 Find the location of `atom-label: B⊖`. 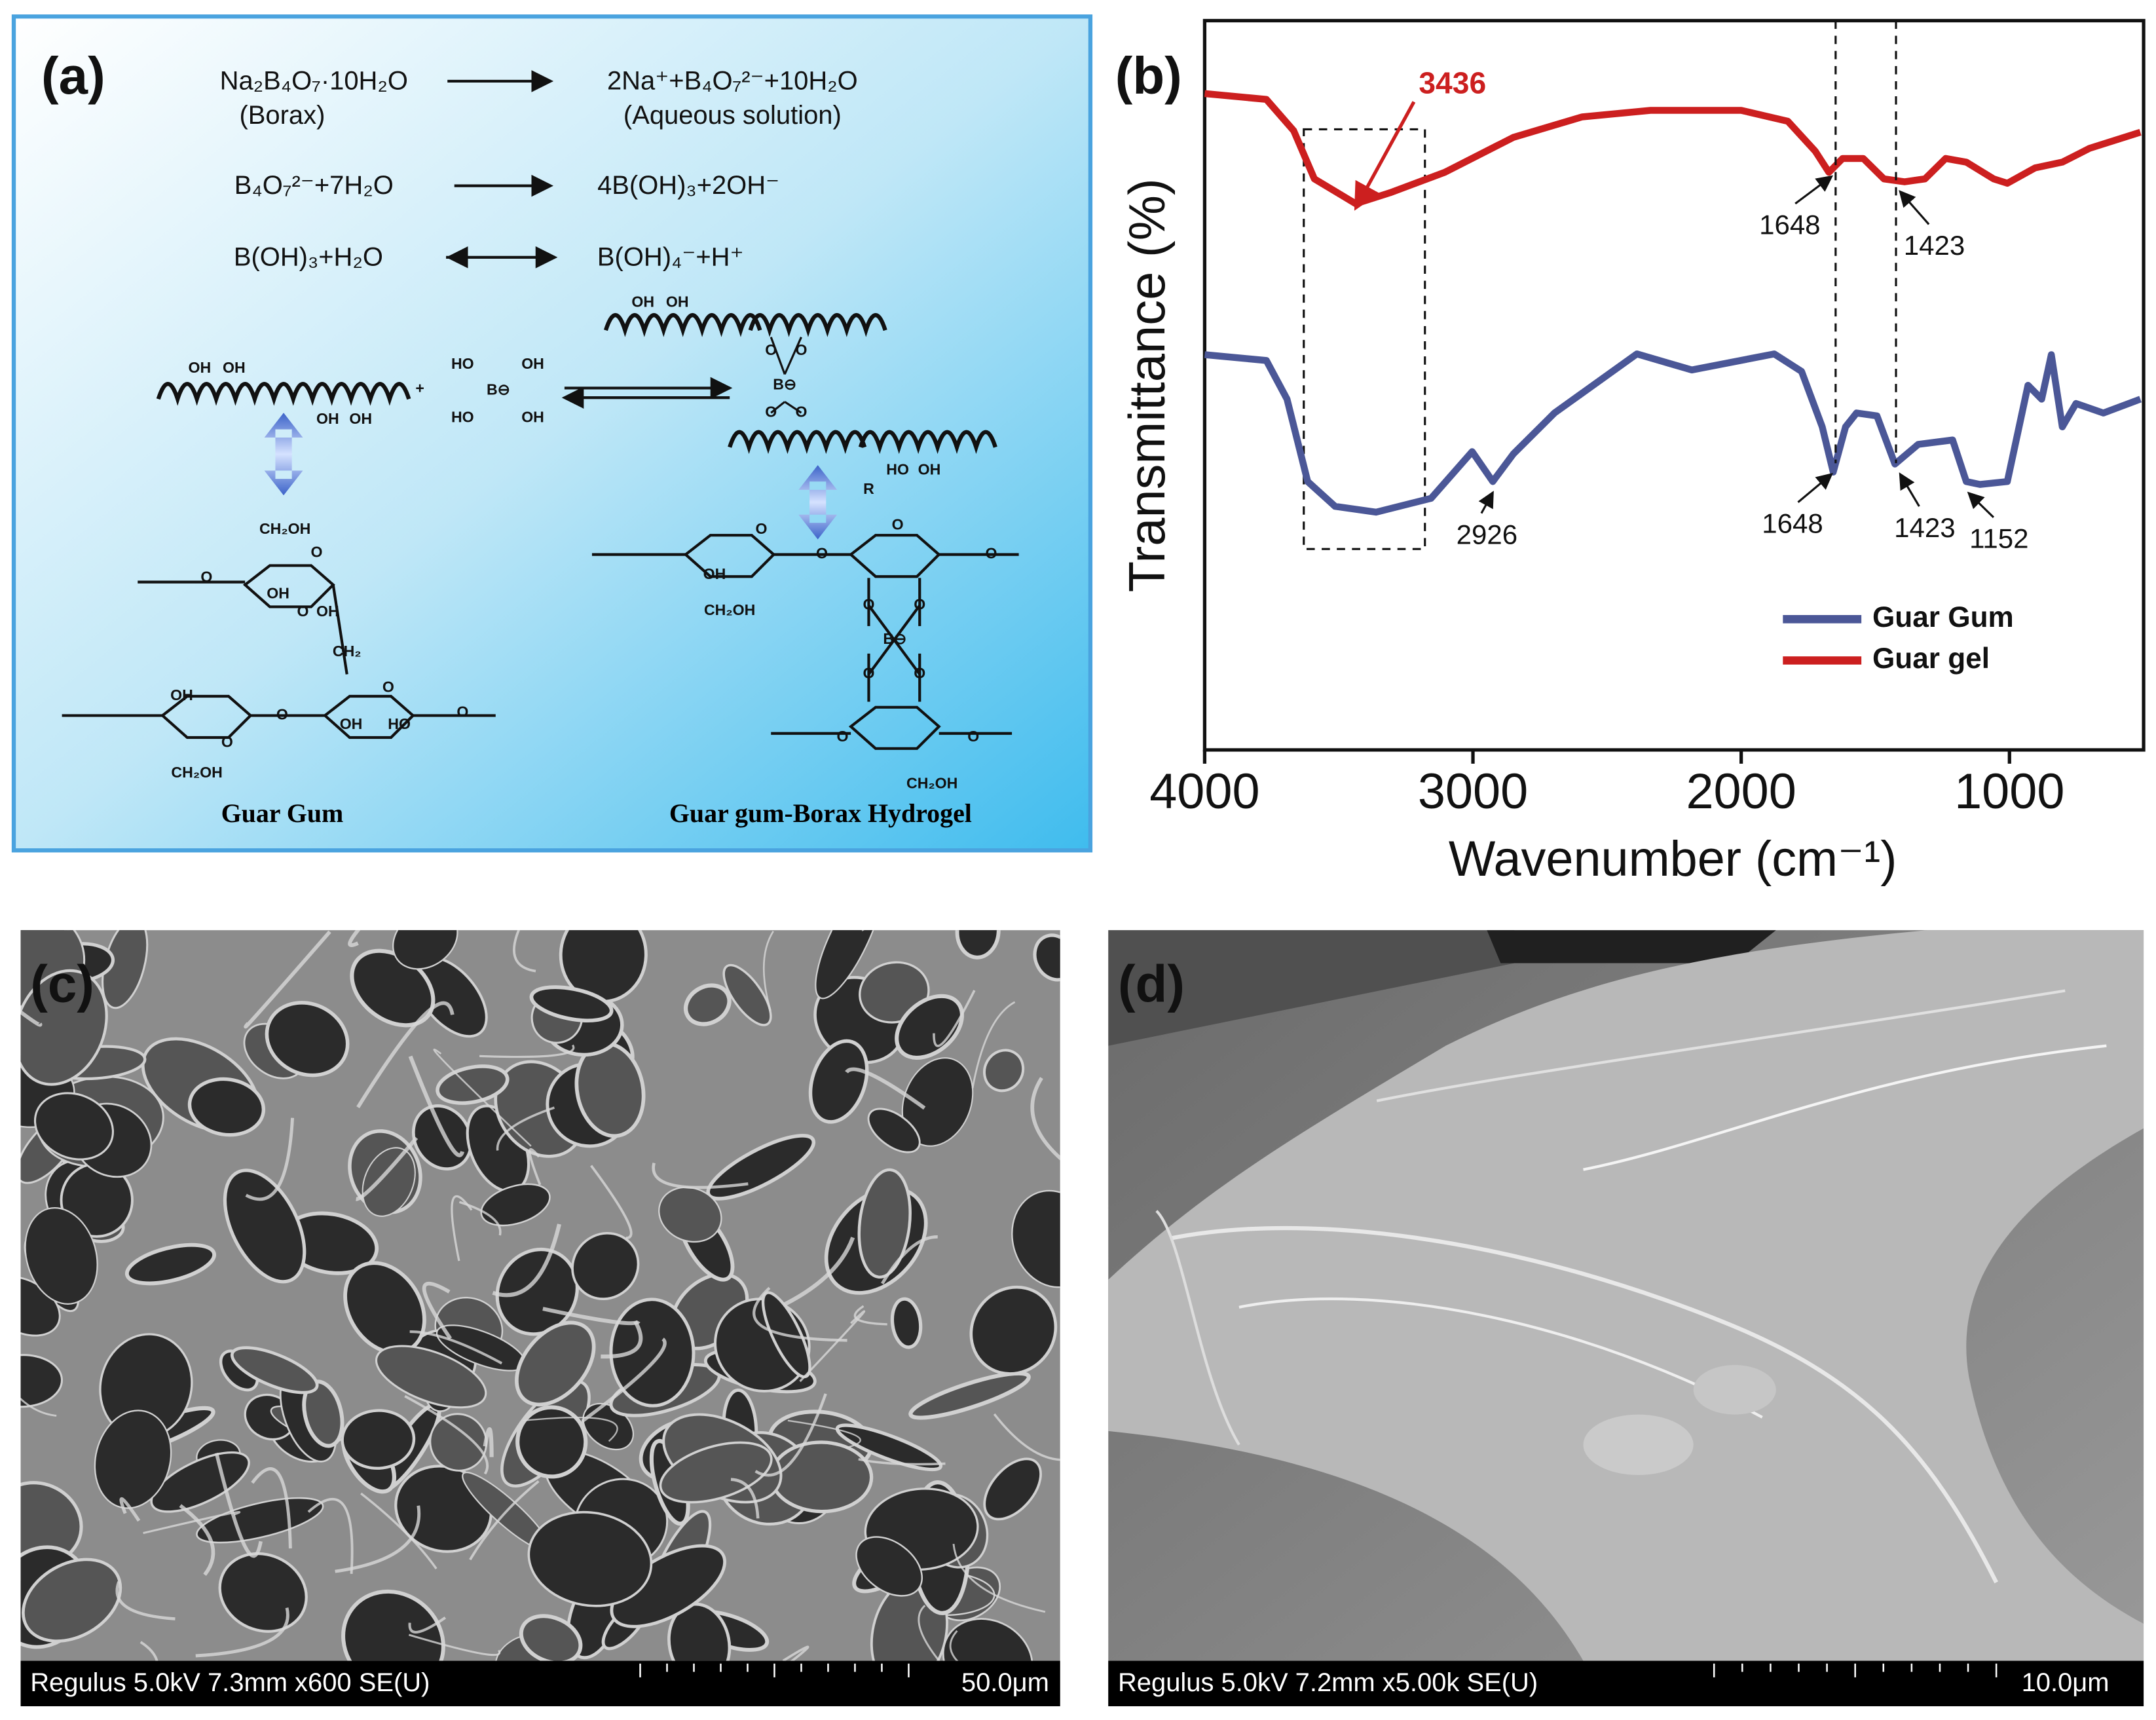

atom-label: B⊖ is located at coordinates (894, 638).